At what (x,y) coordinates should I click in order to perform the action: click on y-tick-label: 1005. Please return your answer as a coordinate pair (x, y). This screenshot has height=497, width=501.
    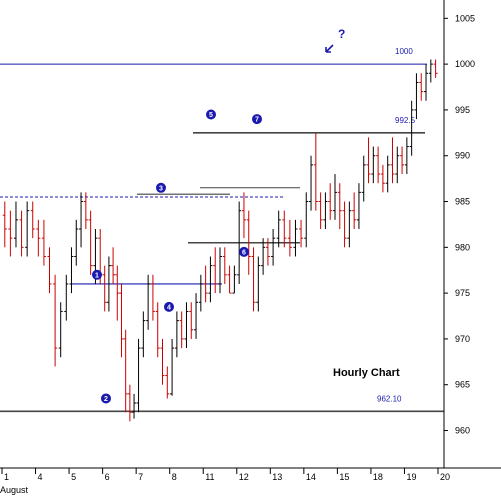
    Looking at the image, I should click on (465, 18).